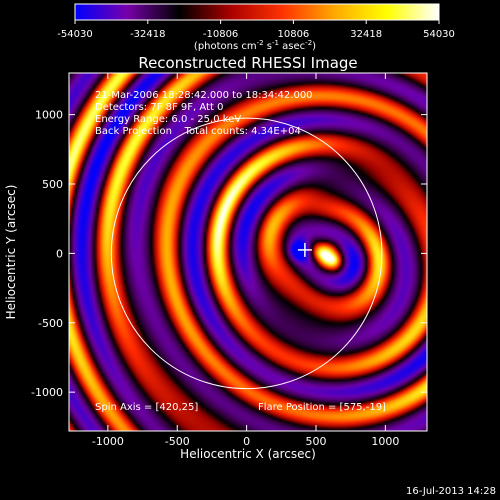 This screenshot has width=500, height=500. I want to click on y-tick-label: 0, so click(59, 253).